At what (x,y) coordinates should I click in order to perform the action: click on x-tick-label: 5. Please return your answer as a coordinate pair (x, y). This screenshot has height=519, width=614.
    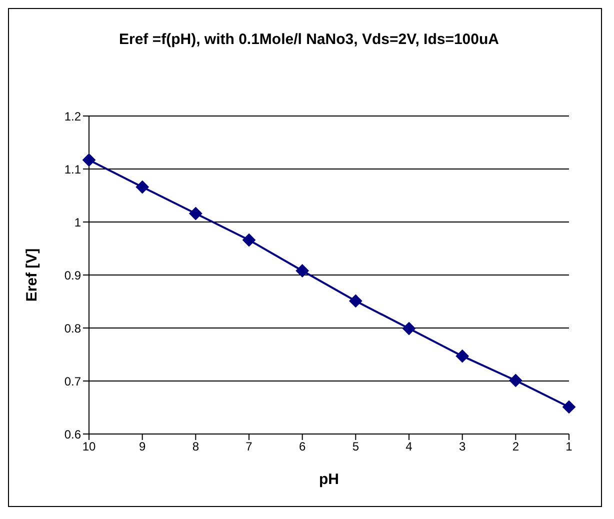
    Looking at the image, I should click on (356, 447).